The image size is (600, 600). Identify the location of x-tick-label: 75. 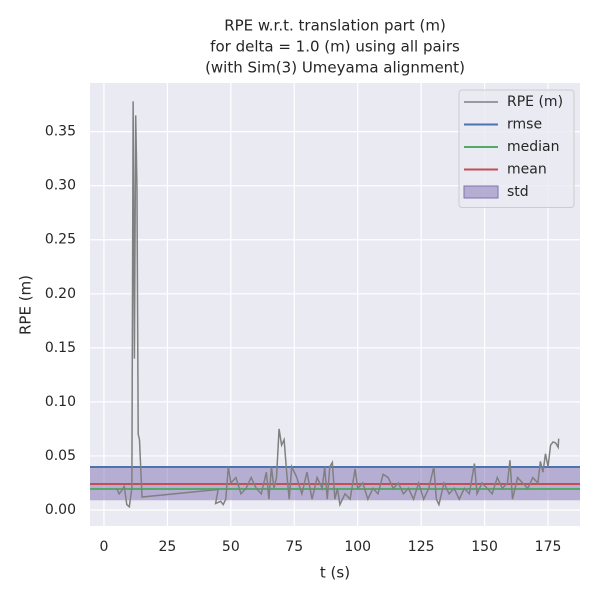
(294, 547).